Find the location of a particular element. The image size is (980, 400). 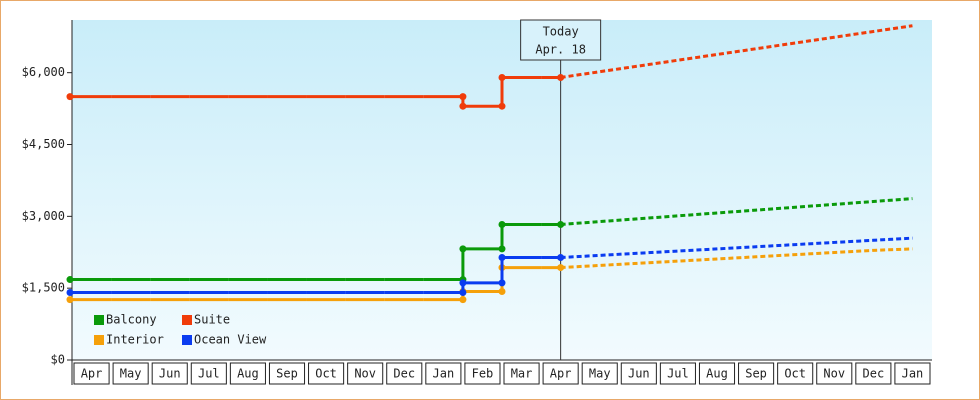

today-label: Today is located at coordinates (561, 32).